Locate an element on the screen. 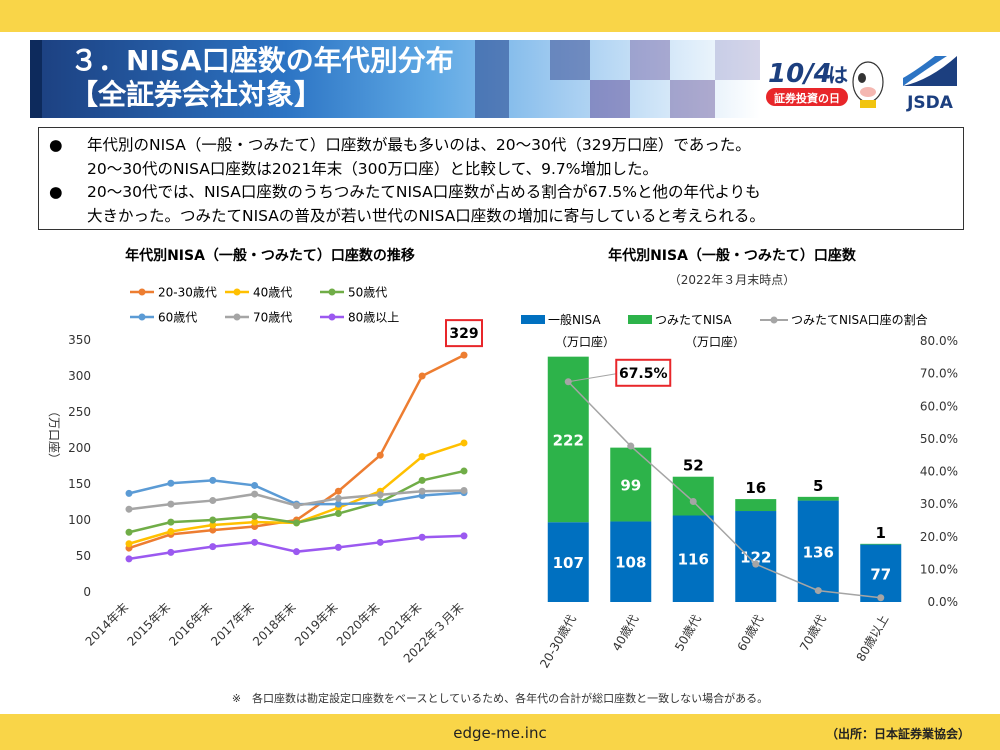 The width and height of the screenshot is (1000, 750). title-line-1: ３．NISA口座数の年代別分布 is located at coordinates (262, 60).